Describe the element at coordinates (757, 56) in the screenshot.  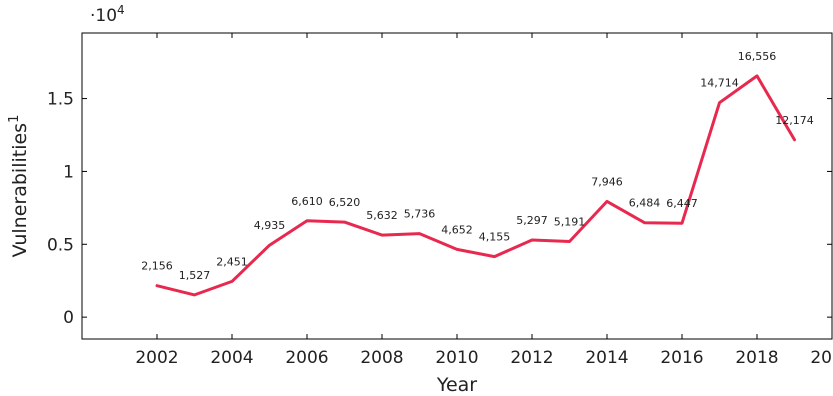
I see `data-label: 16,556` at that location.